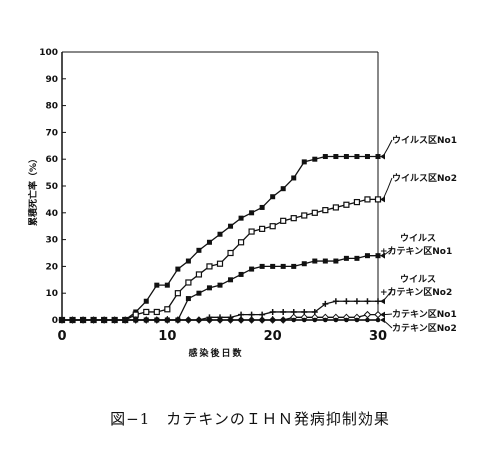 Image resolution: width=500 pixels, height=468 pixels. Describe the element at coordinates (51, 133) in the screenshot. I see `y-tick-label: 70` at that location.